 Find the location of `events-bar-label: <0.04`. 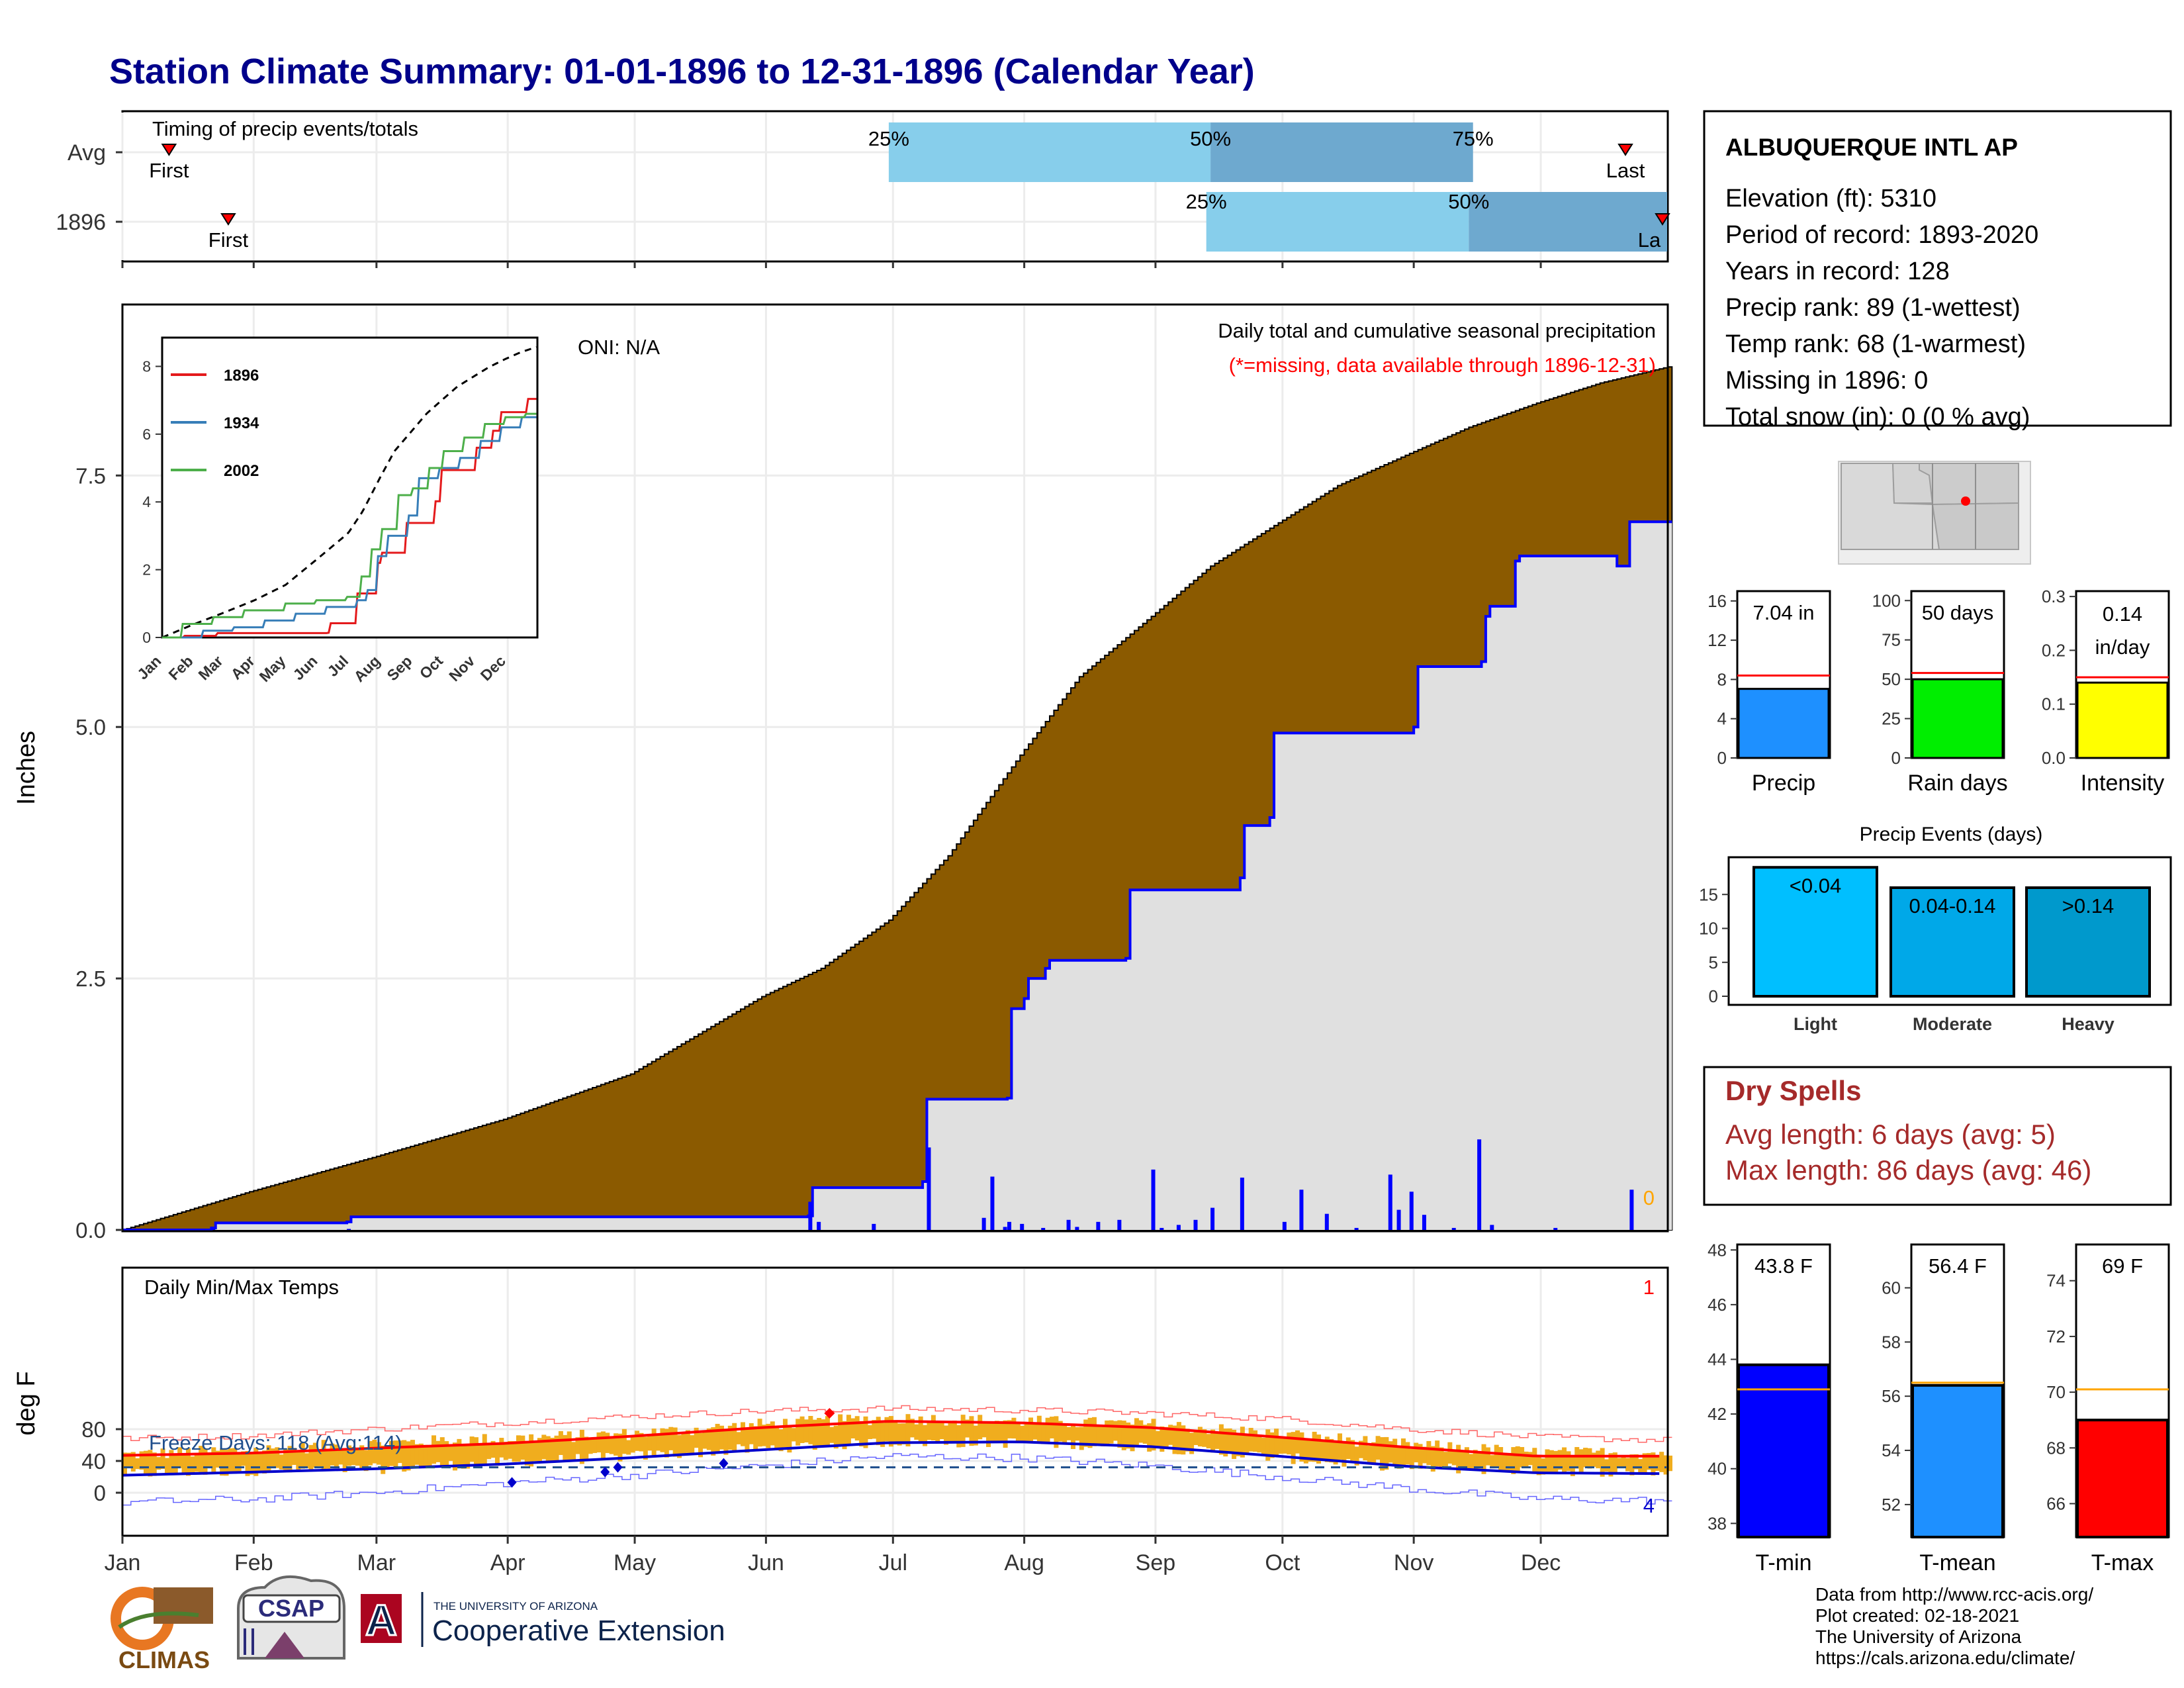

events-bar-label: <0.04 is located at coordinates (1815, 885).